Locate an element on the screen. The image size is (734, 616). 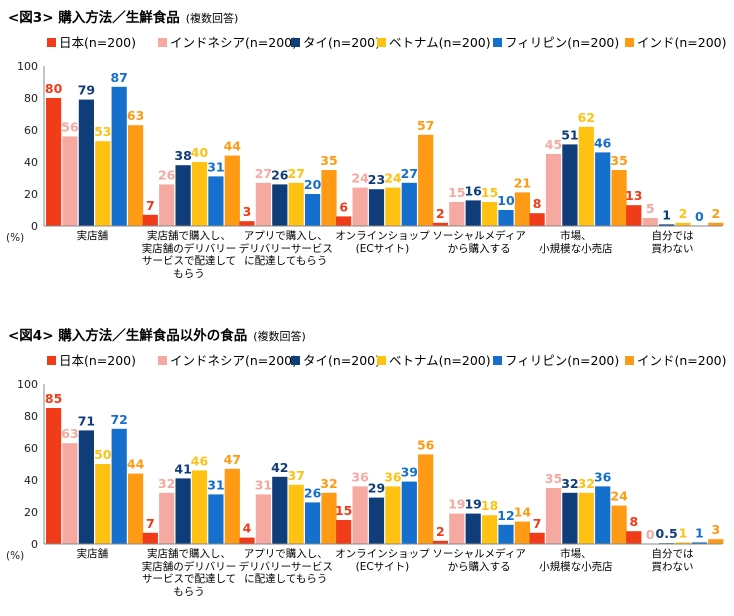
y-tick-label: 60 is located at coordinates (31, 130).